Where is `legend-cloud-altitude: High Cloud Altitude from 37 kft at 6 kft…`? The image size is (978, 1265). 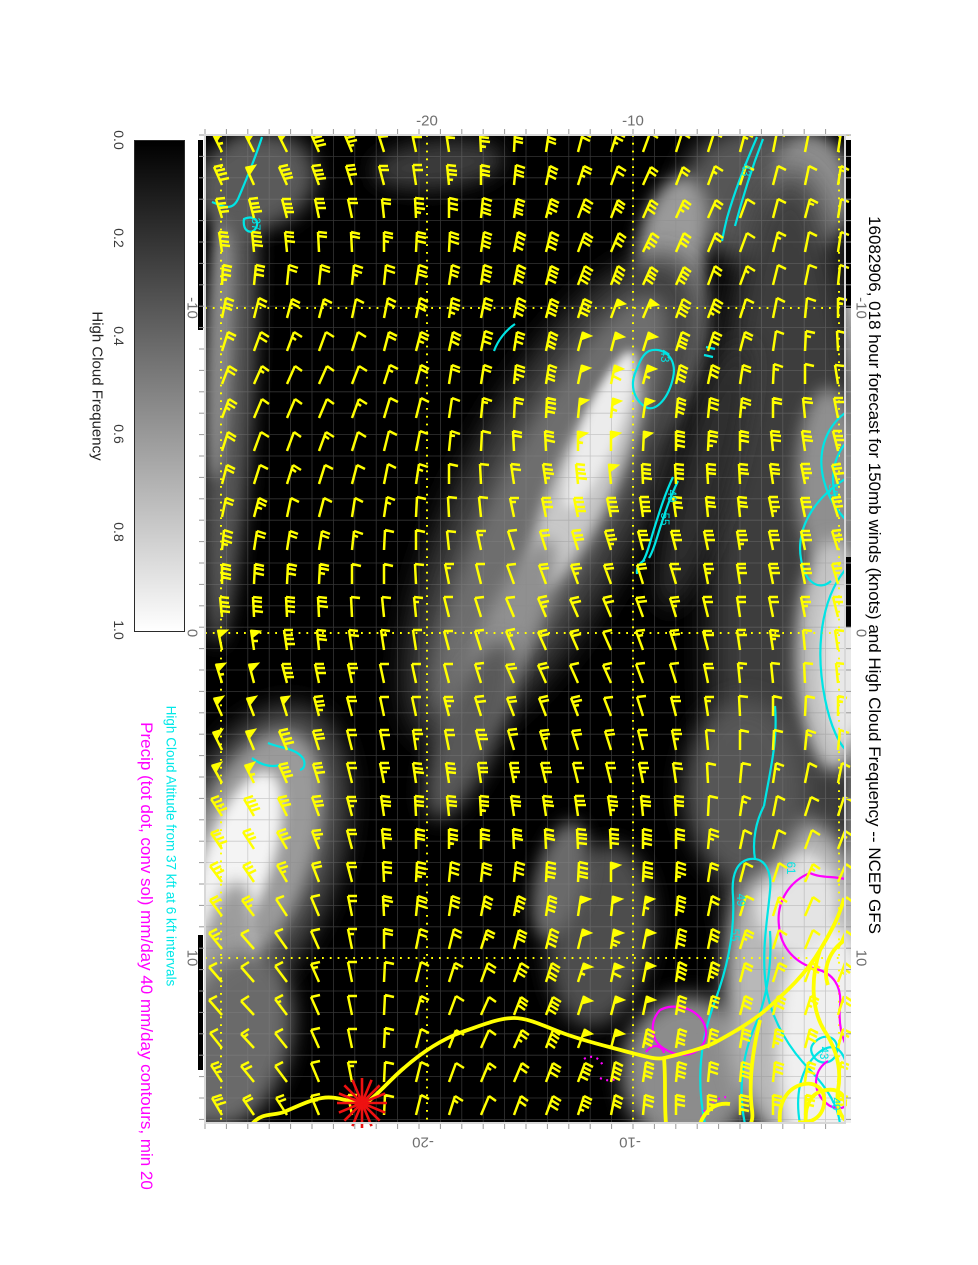
legend-cloud-altitude: High Cloud Altitude from 37 kft at 6 kft… is located at coordinates (171, 846).